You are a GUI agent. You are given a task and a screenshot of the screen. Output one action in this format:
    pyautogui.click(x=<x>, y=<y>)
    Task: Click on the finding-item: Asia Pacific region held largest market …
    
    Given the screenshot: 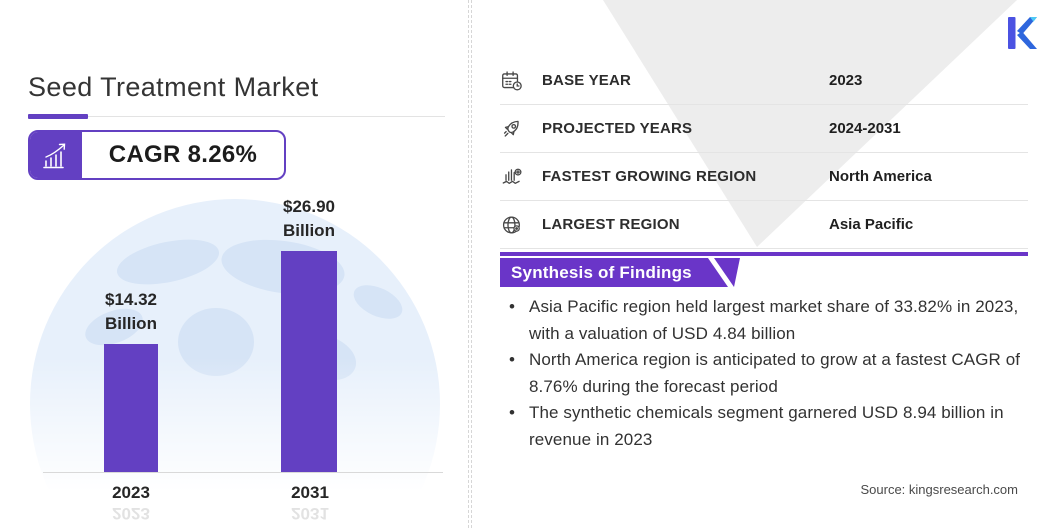 What is the action you would take?
    pyautogui.click(x=774, y=320)
    